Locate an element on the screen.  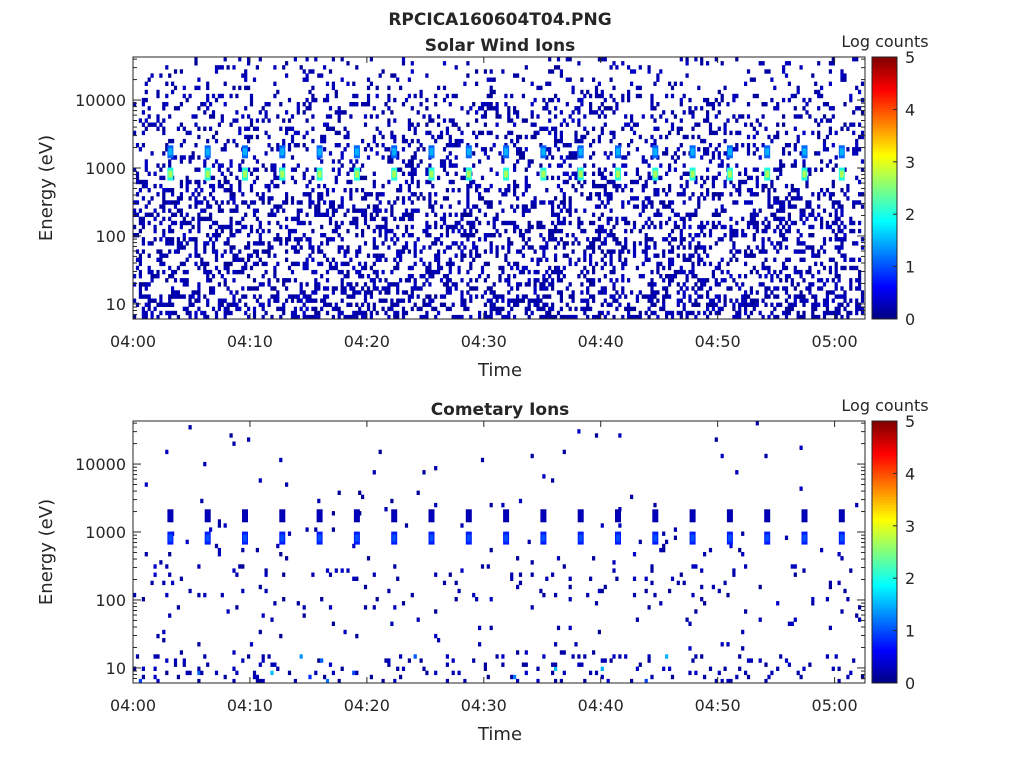
x-tick-label: 05:00 is located at coordinates (835, 705).